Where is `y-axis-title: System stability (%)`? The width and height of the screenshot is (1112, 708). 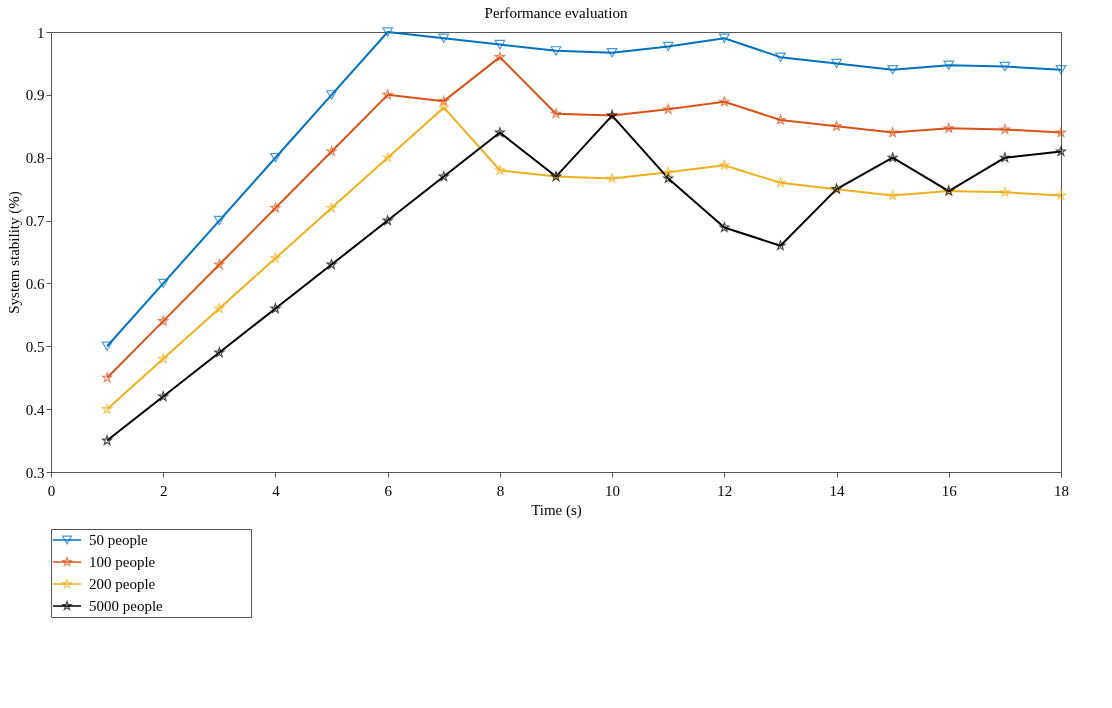
y-axis-title: System stability (%) is located at coordinates (14, 252).